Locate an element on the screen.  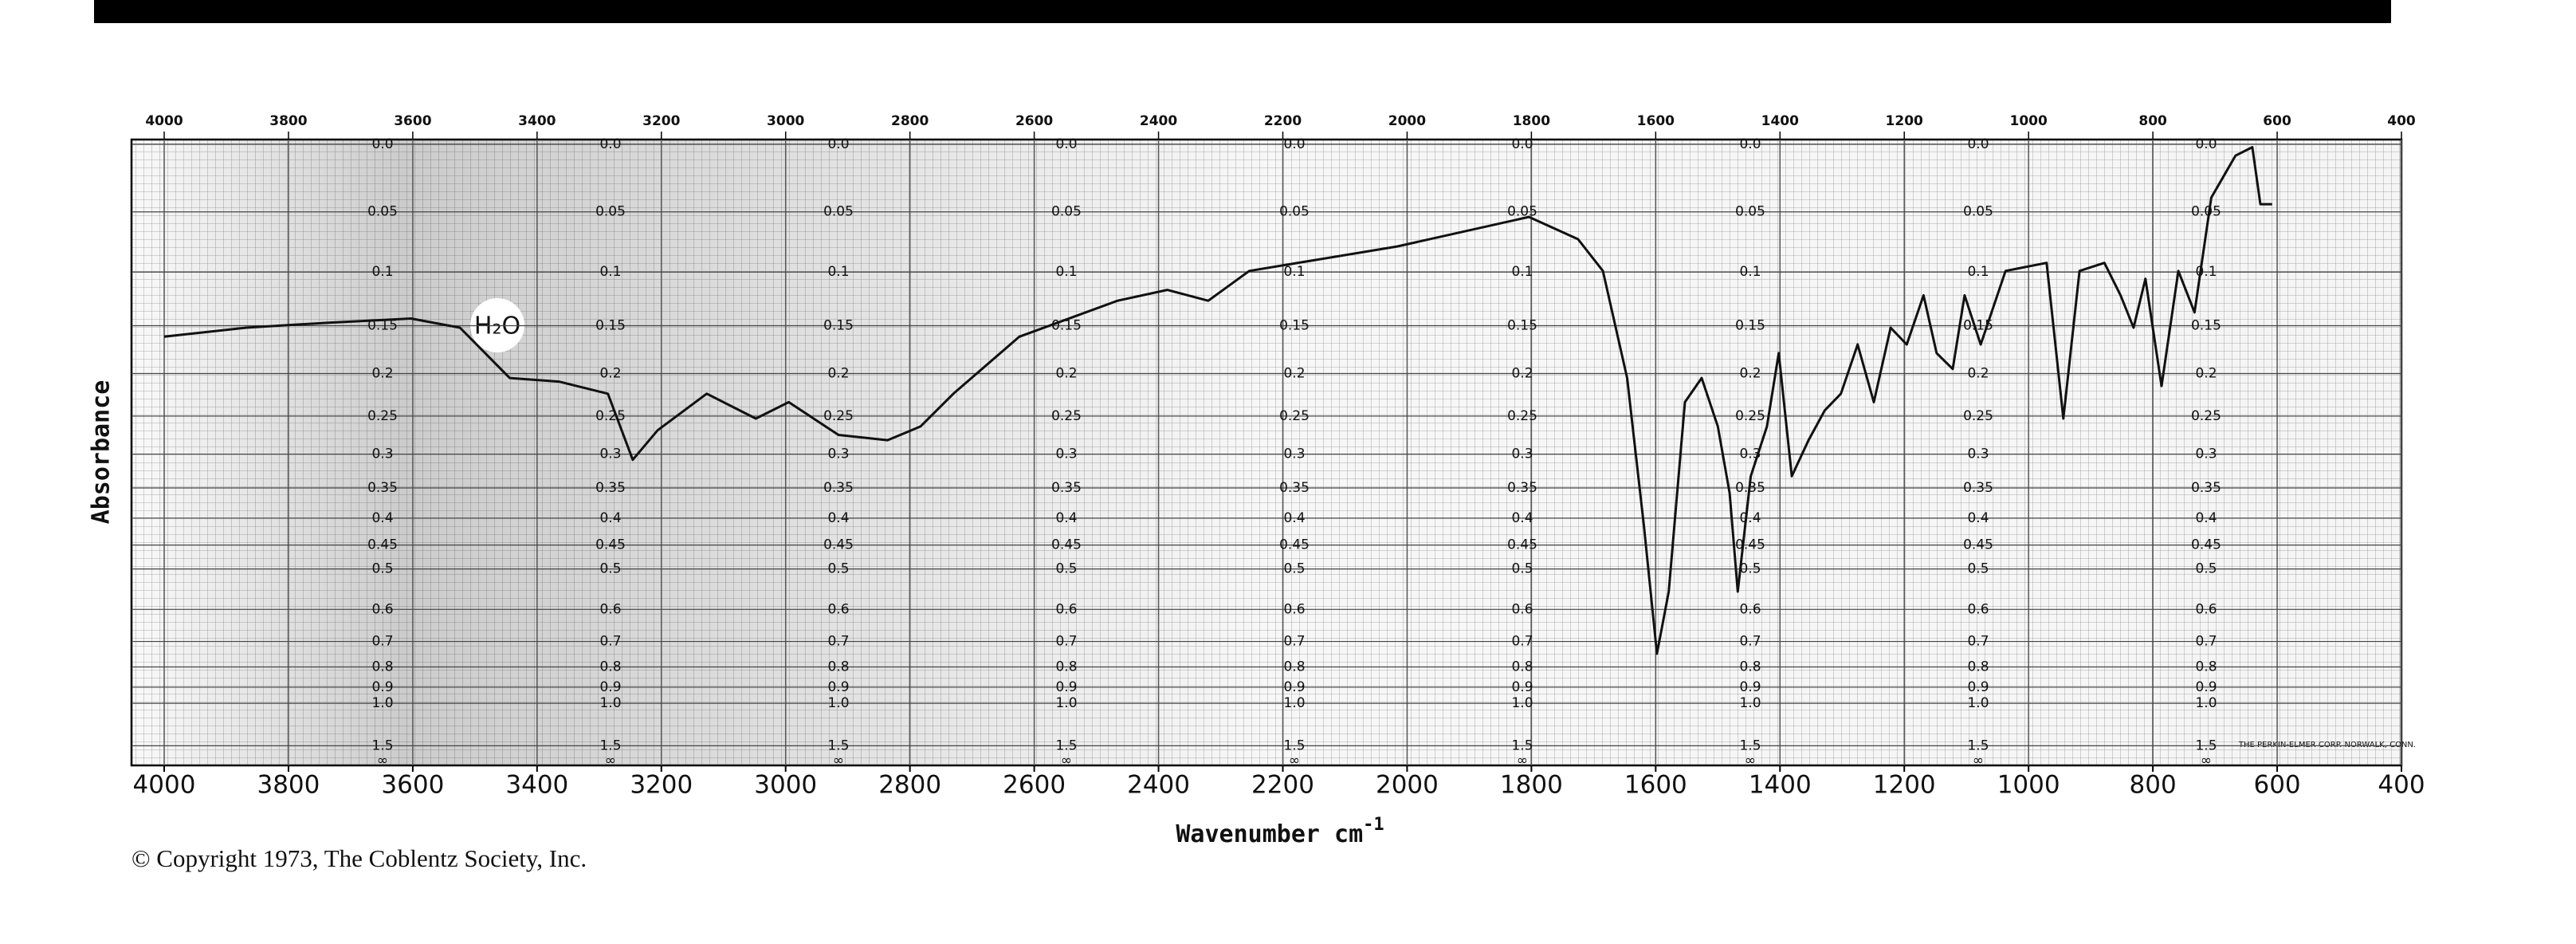
x-axis-label: Wavenumber cm-1 is located at coordinates (1280, 831).